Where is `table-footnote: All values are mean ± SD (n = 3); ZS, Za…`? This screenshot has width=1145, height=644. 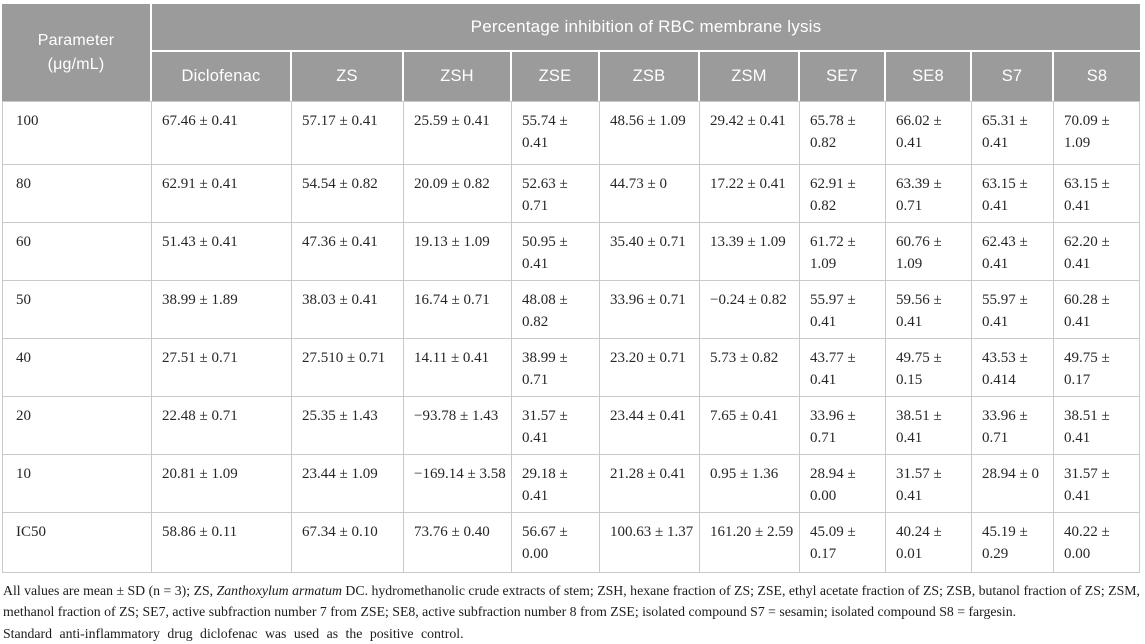 table-footnote: All values are mean ± SD (n = 3); ZS, Za… is located at coordinates (572, 608).